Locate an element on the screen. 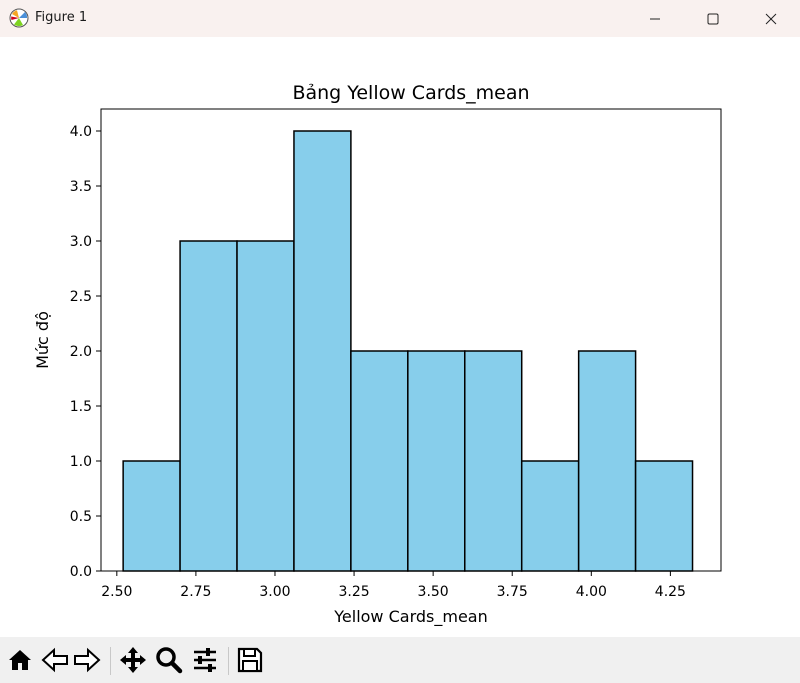 The height and width of the screenshot is (683, 800). close-icon is located at coordinates (771, 18).